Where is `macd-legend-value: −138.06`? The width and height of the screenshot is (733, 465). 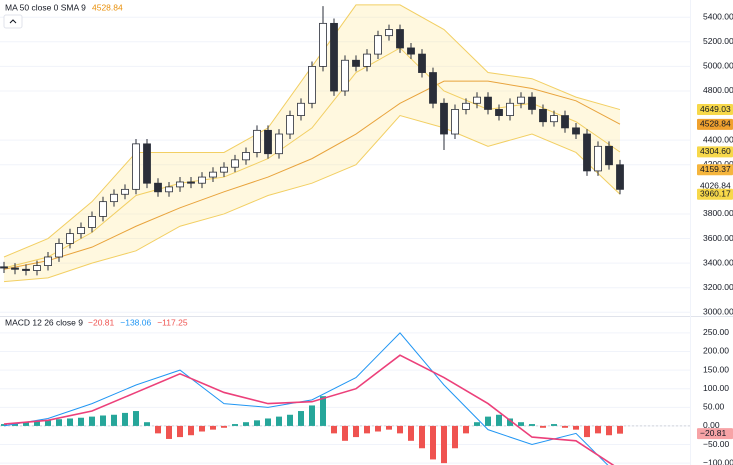 macd-legend-value: −138.06 is located at coordinates (135, 322).